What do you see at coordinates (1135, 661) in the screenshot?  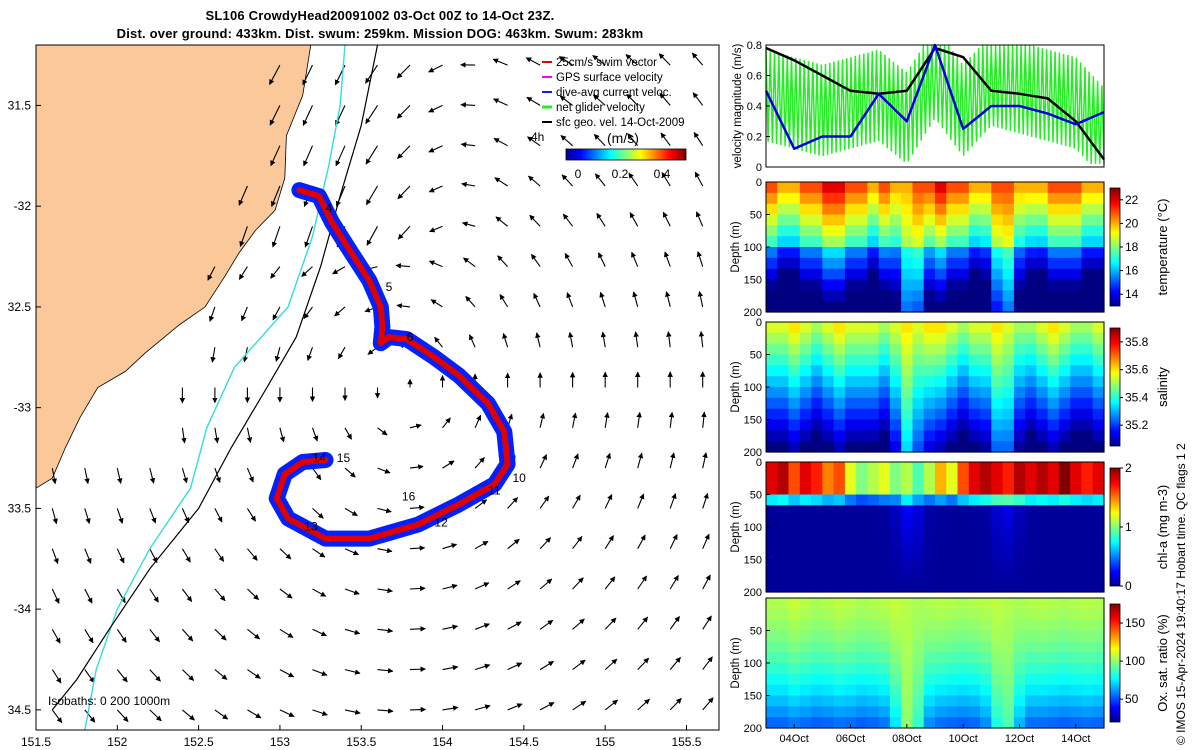 I see `colorbar-tick-label: 100` at bounding box center [1135, 661].